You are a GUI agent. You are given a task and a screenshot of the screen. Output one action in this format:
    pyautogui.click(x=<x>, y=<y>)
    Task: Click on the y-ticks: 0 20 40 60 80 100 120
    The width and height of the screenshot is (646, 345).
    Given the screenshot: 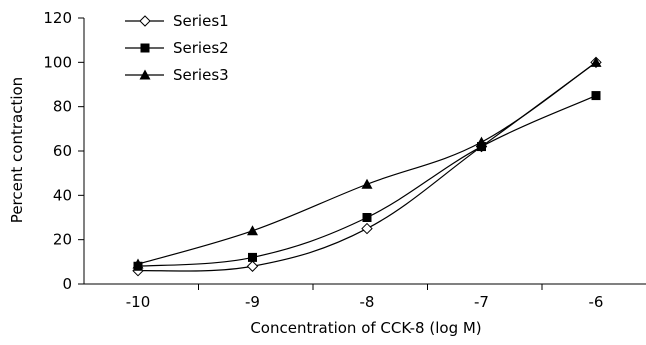 What is the action you would take?
    pyautogui.click(x=63, y=151)
    